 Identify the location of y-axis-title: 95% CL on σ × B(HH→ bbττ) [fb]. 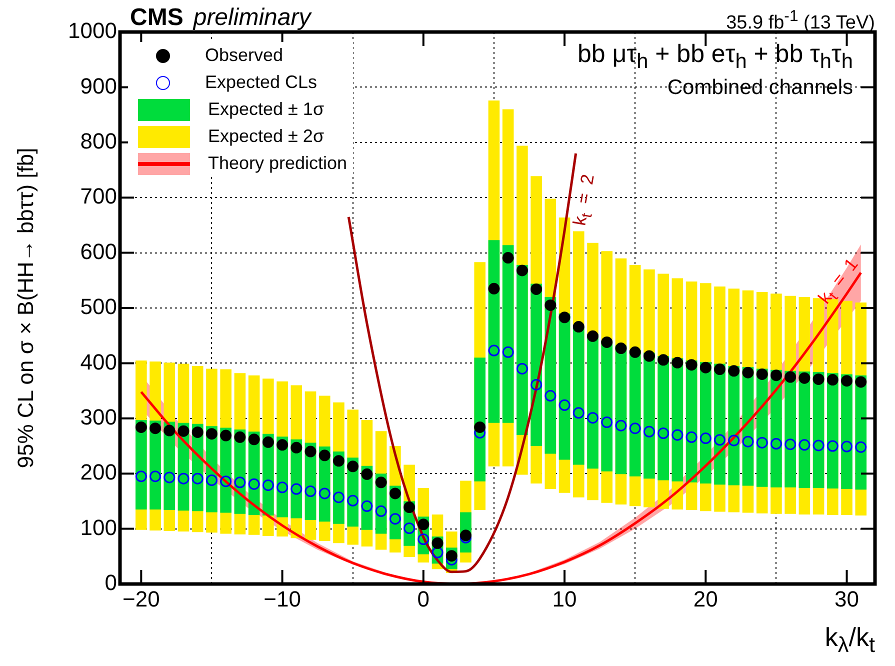
(26, 308).